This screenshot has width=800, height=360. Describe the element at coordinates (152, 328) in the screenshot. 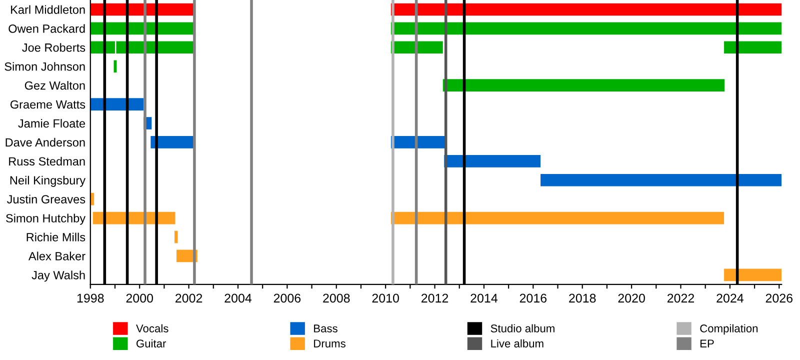

I see `legend-label: Vocals` at that location.